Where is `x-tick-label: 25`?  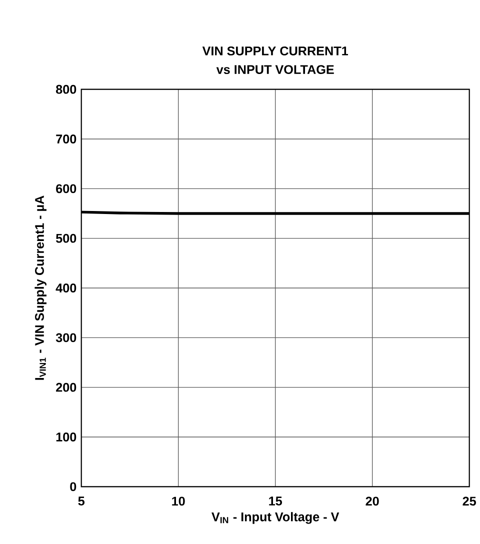 x-tick-label: 25 is located at coordinates (469, 501).